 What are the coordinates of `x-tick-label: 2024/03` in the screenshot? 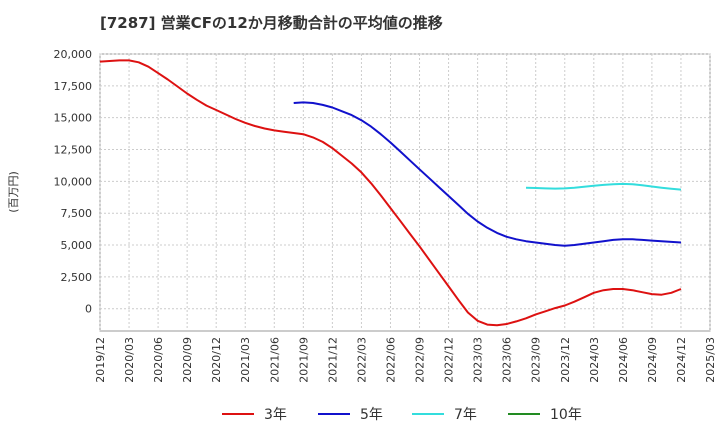 It's located at (594, 360).